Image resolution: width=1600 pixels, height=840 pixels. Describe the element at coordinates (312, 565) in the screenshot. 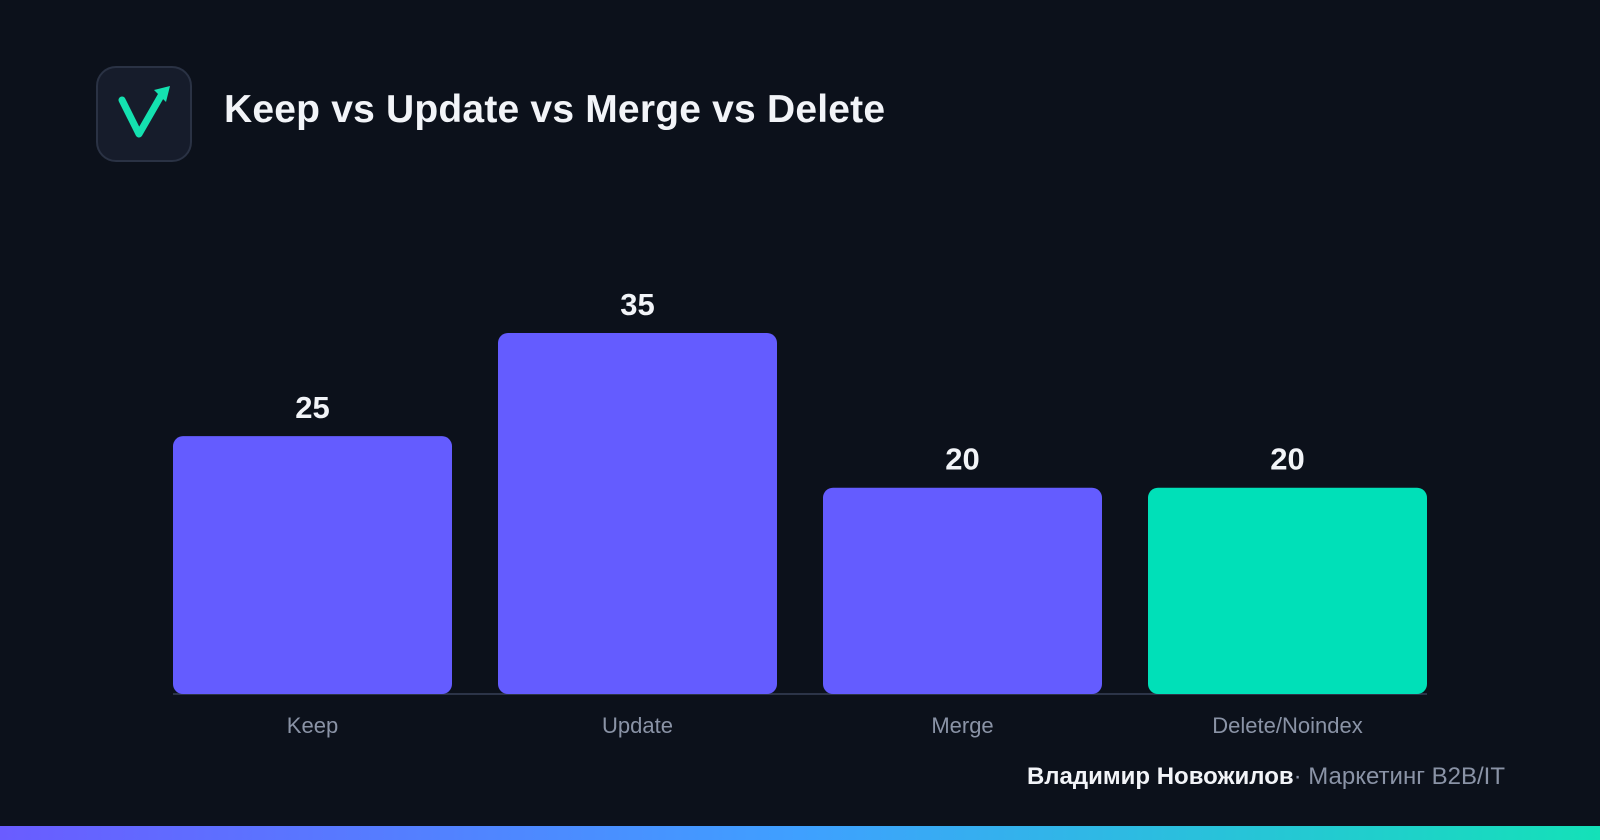

I see `bar-keep` at that location.